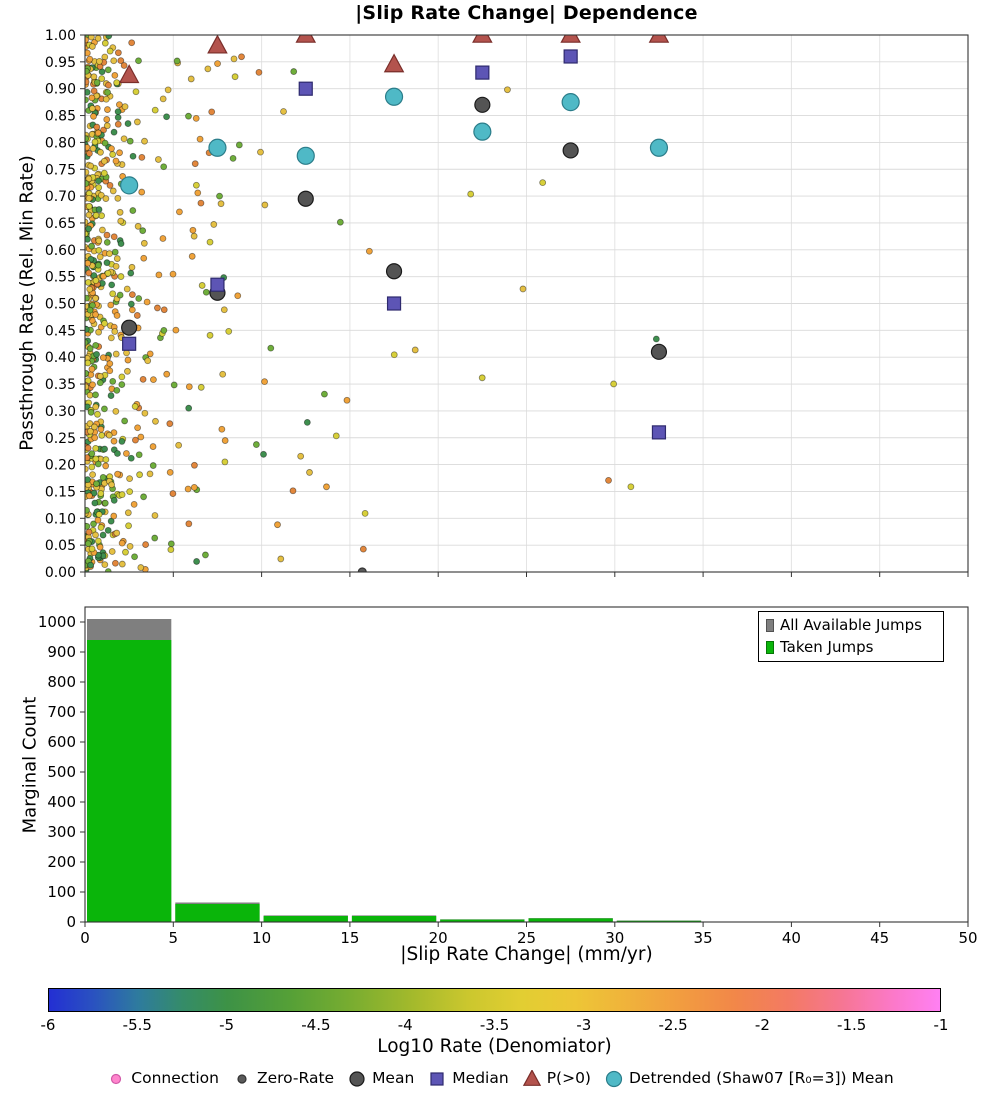  I want to click on legend-item-zero-rate: Zero-Rate, so click(283, 1079).